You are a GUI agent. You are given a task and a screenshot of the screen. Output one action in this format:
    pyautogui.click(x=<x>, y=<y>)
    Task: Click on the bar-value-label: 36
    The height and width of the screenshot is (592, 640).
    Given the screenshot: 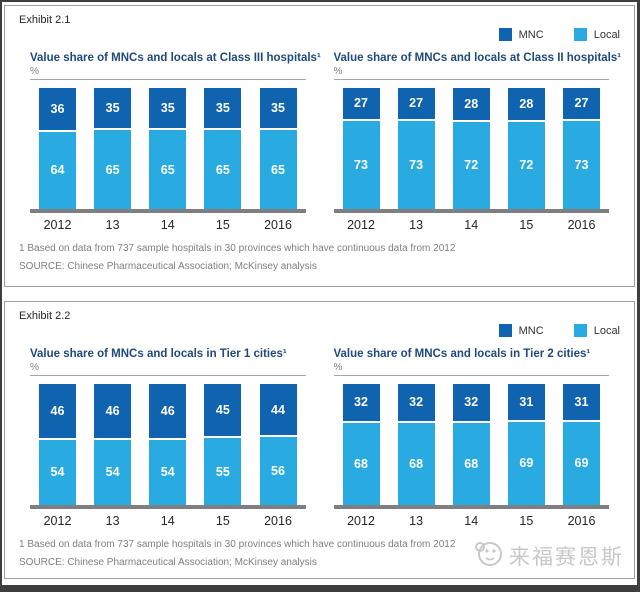 What is the action you would take?
    pyautogui.click(x=57, y=108)
    